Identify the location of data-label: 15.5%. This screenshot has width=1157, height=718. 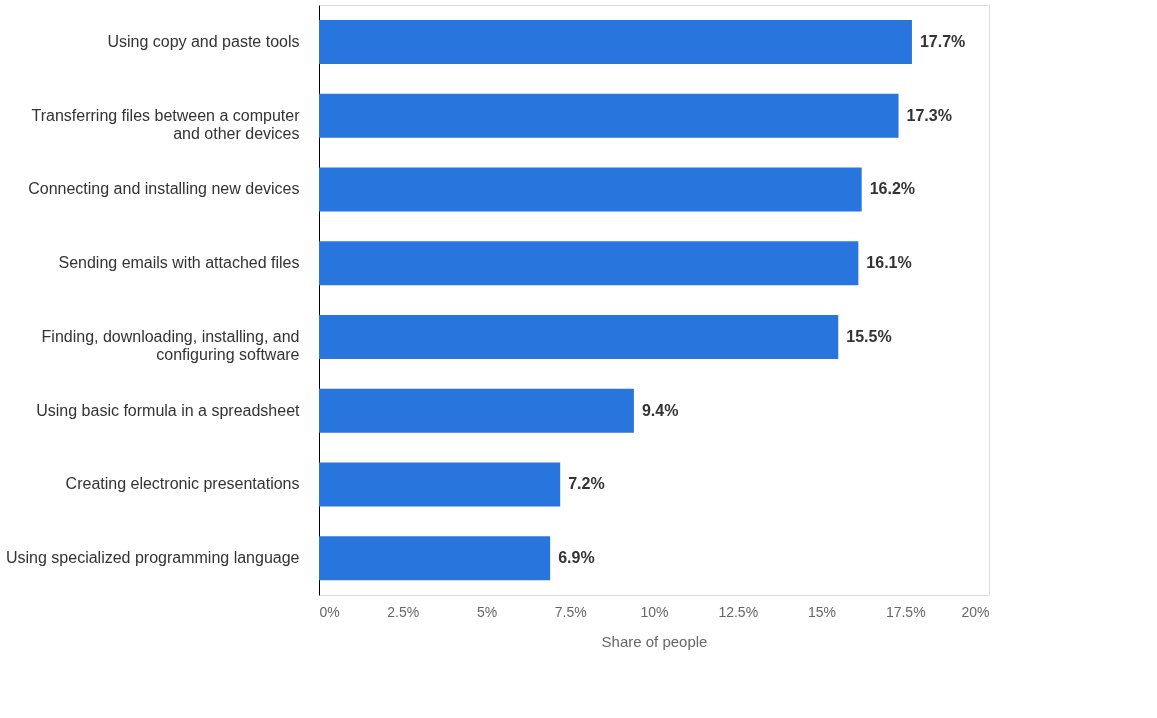
(869, 336).